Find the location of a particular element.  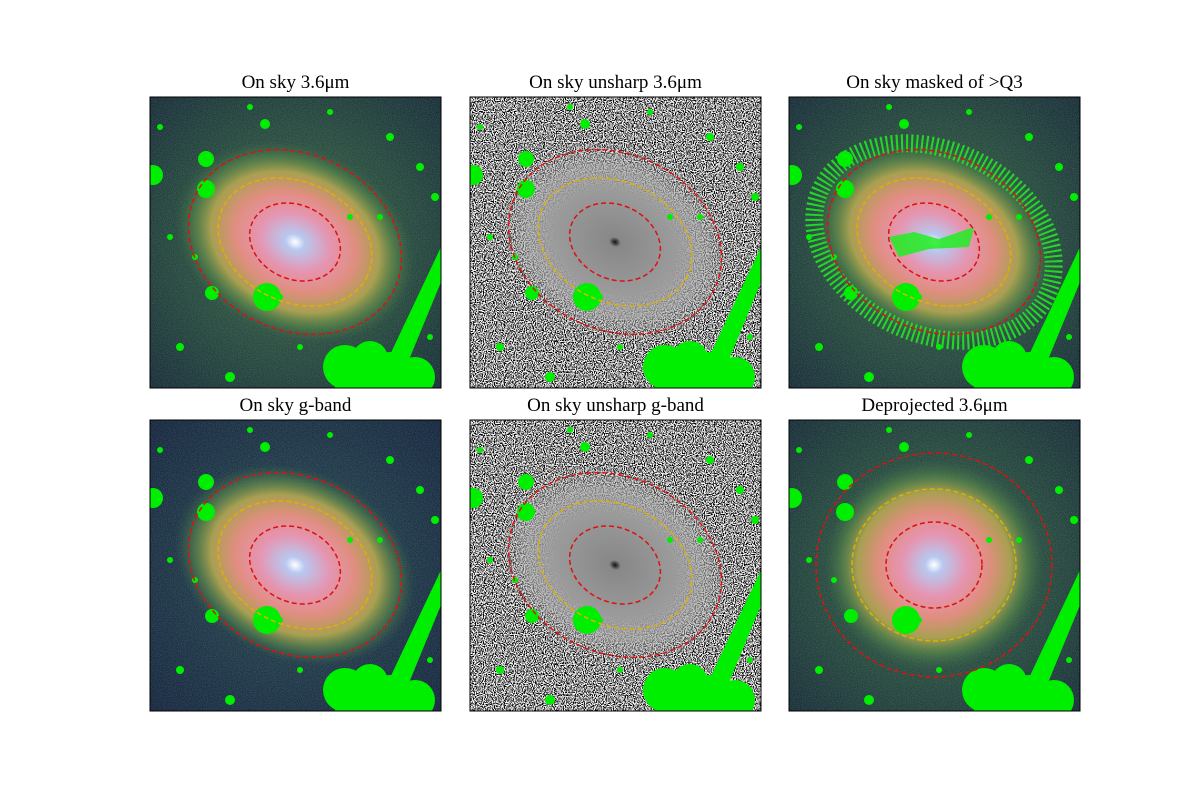

panel-title: Deprojected 3.6μm is located at coordinates (934, 405).